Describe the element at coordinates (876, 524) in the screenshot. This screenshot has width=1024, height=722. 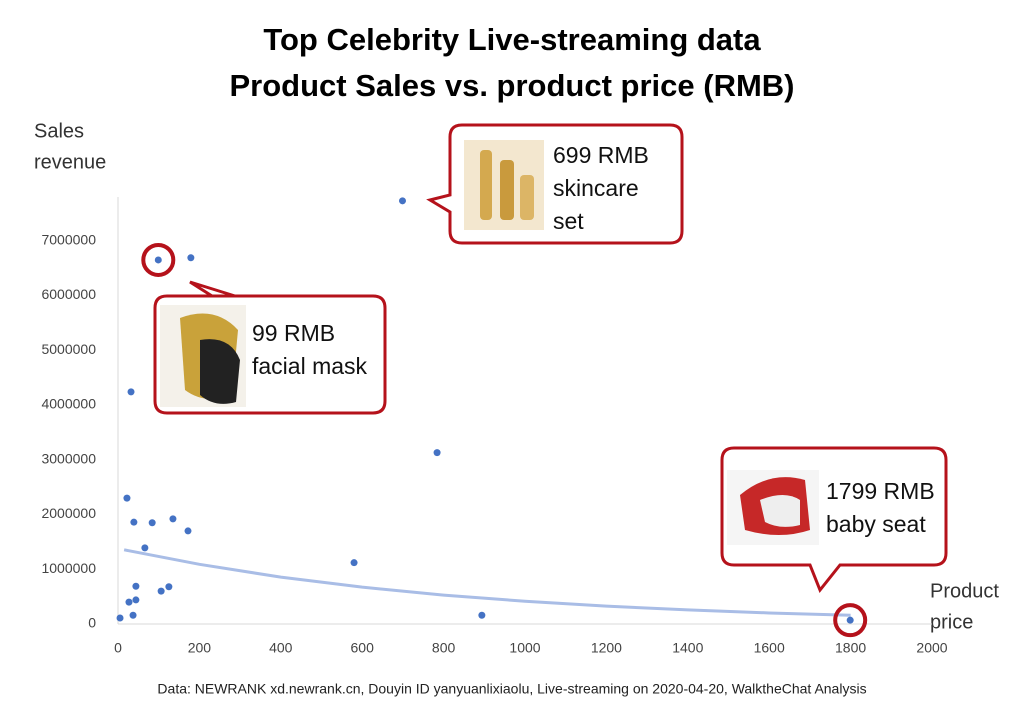
I see `annotation: baby seat` at that location.